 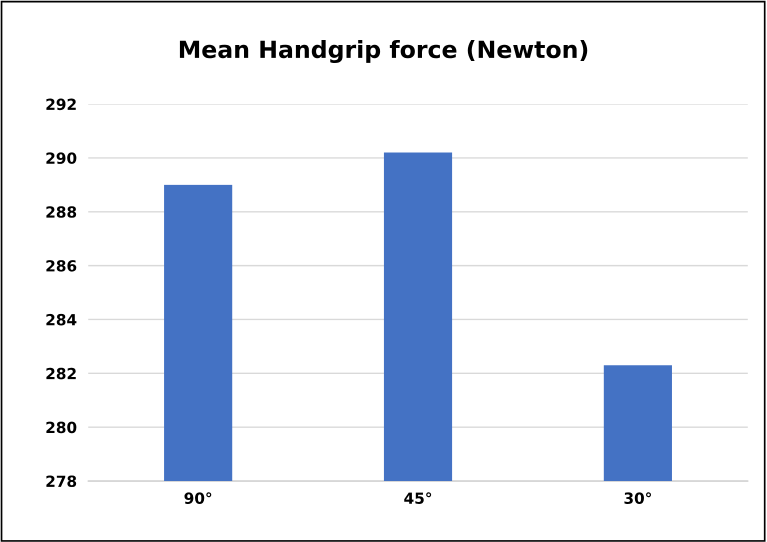 I want to click on x-tick-label: 45°, so click(x=418, y=498).